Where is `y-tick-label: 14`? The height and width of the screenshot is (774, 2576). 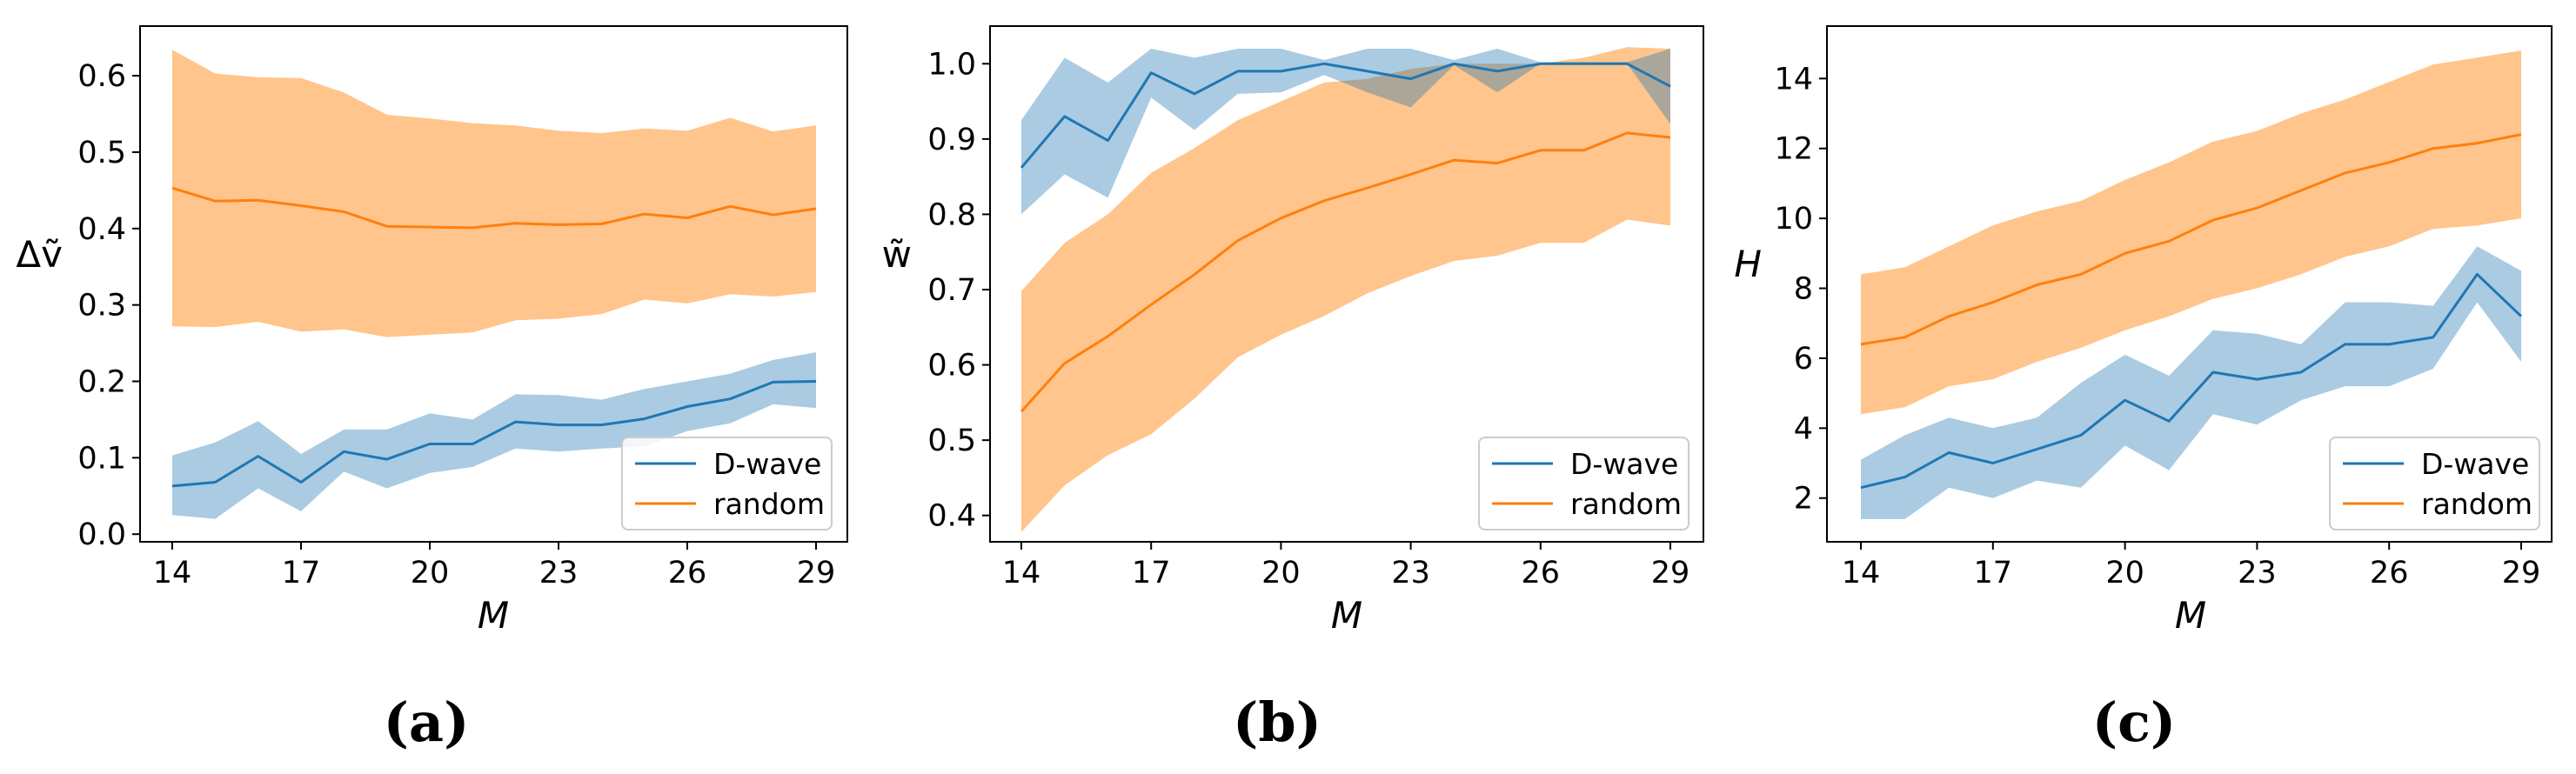
y-tick-label: 14 is located at coordinates (1794, 79).